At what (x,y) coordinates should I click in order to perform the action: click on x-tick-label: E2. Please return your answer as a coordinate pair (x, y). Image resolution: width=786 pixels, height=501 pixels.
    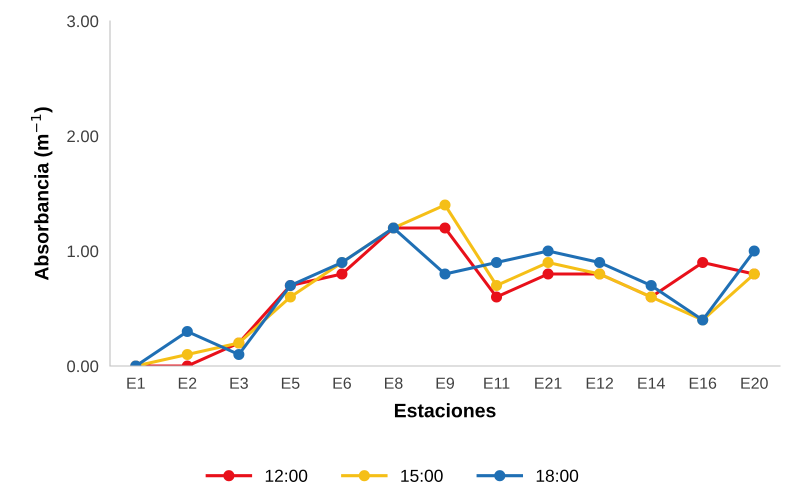
    Looking at the image, I should click on (187, 383).